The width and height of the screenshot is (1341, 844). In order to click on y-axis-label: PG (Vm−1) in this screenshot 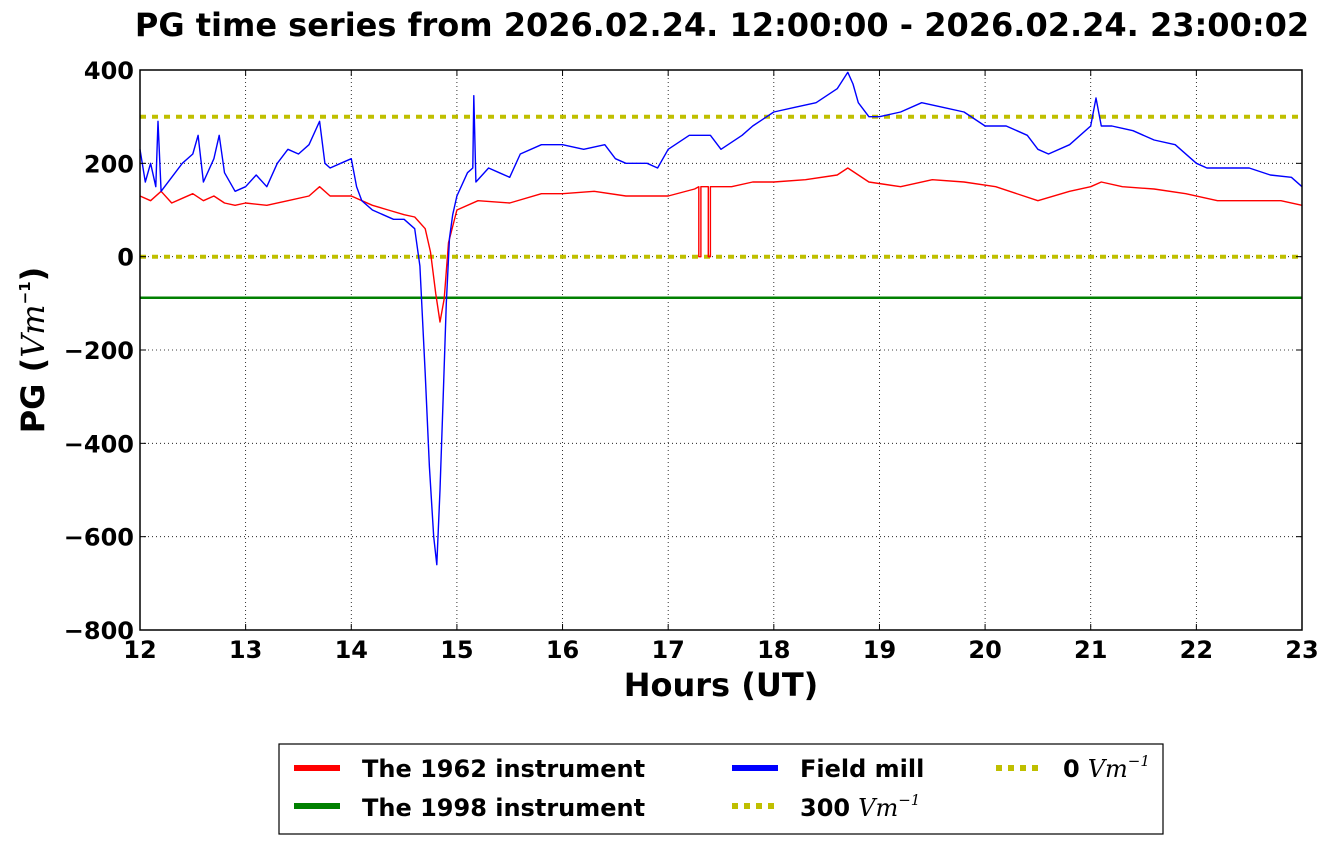, I will do `click(33, 350)`.